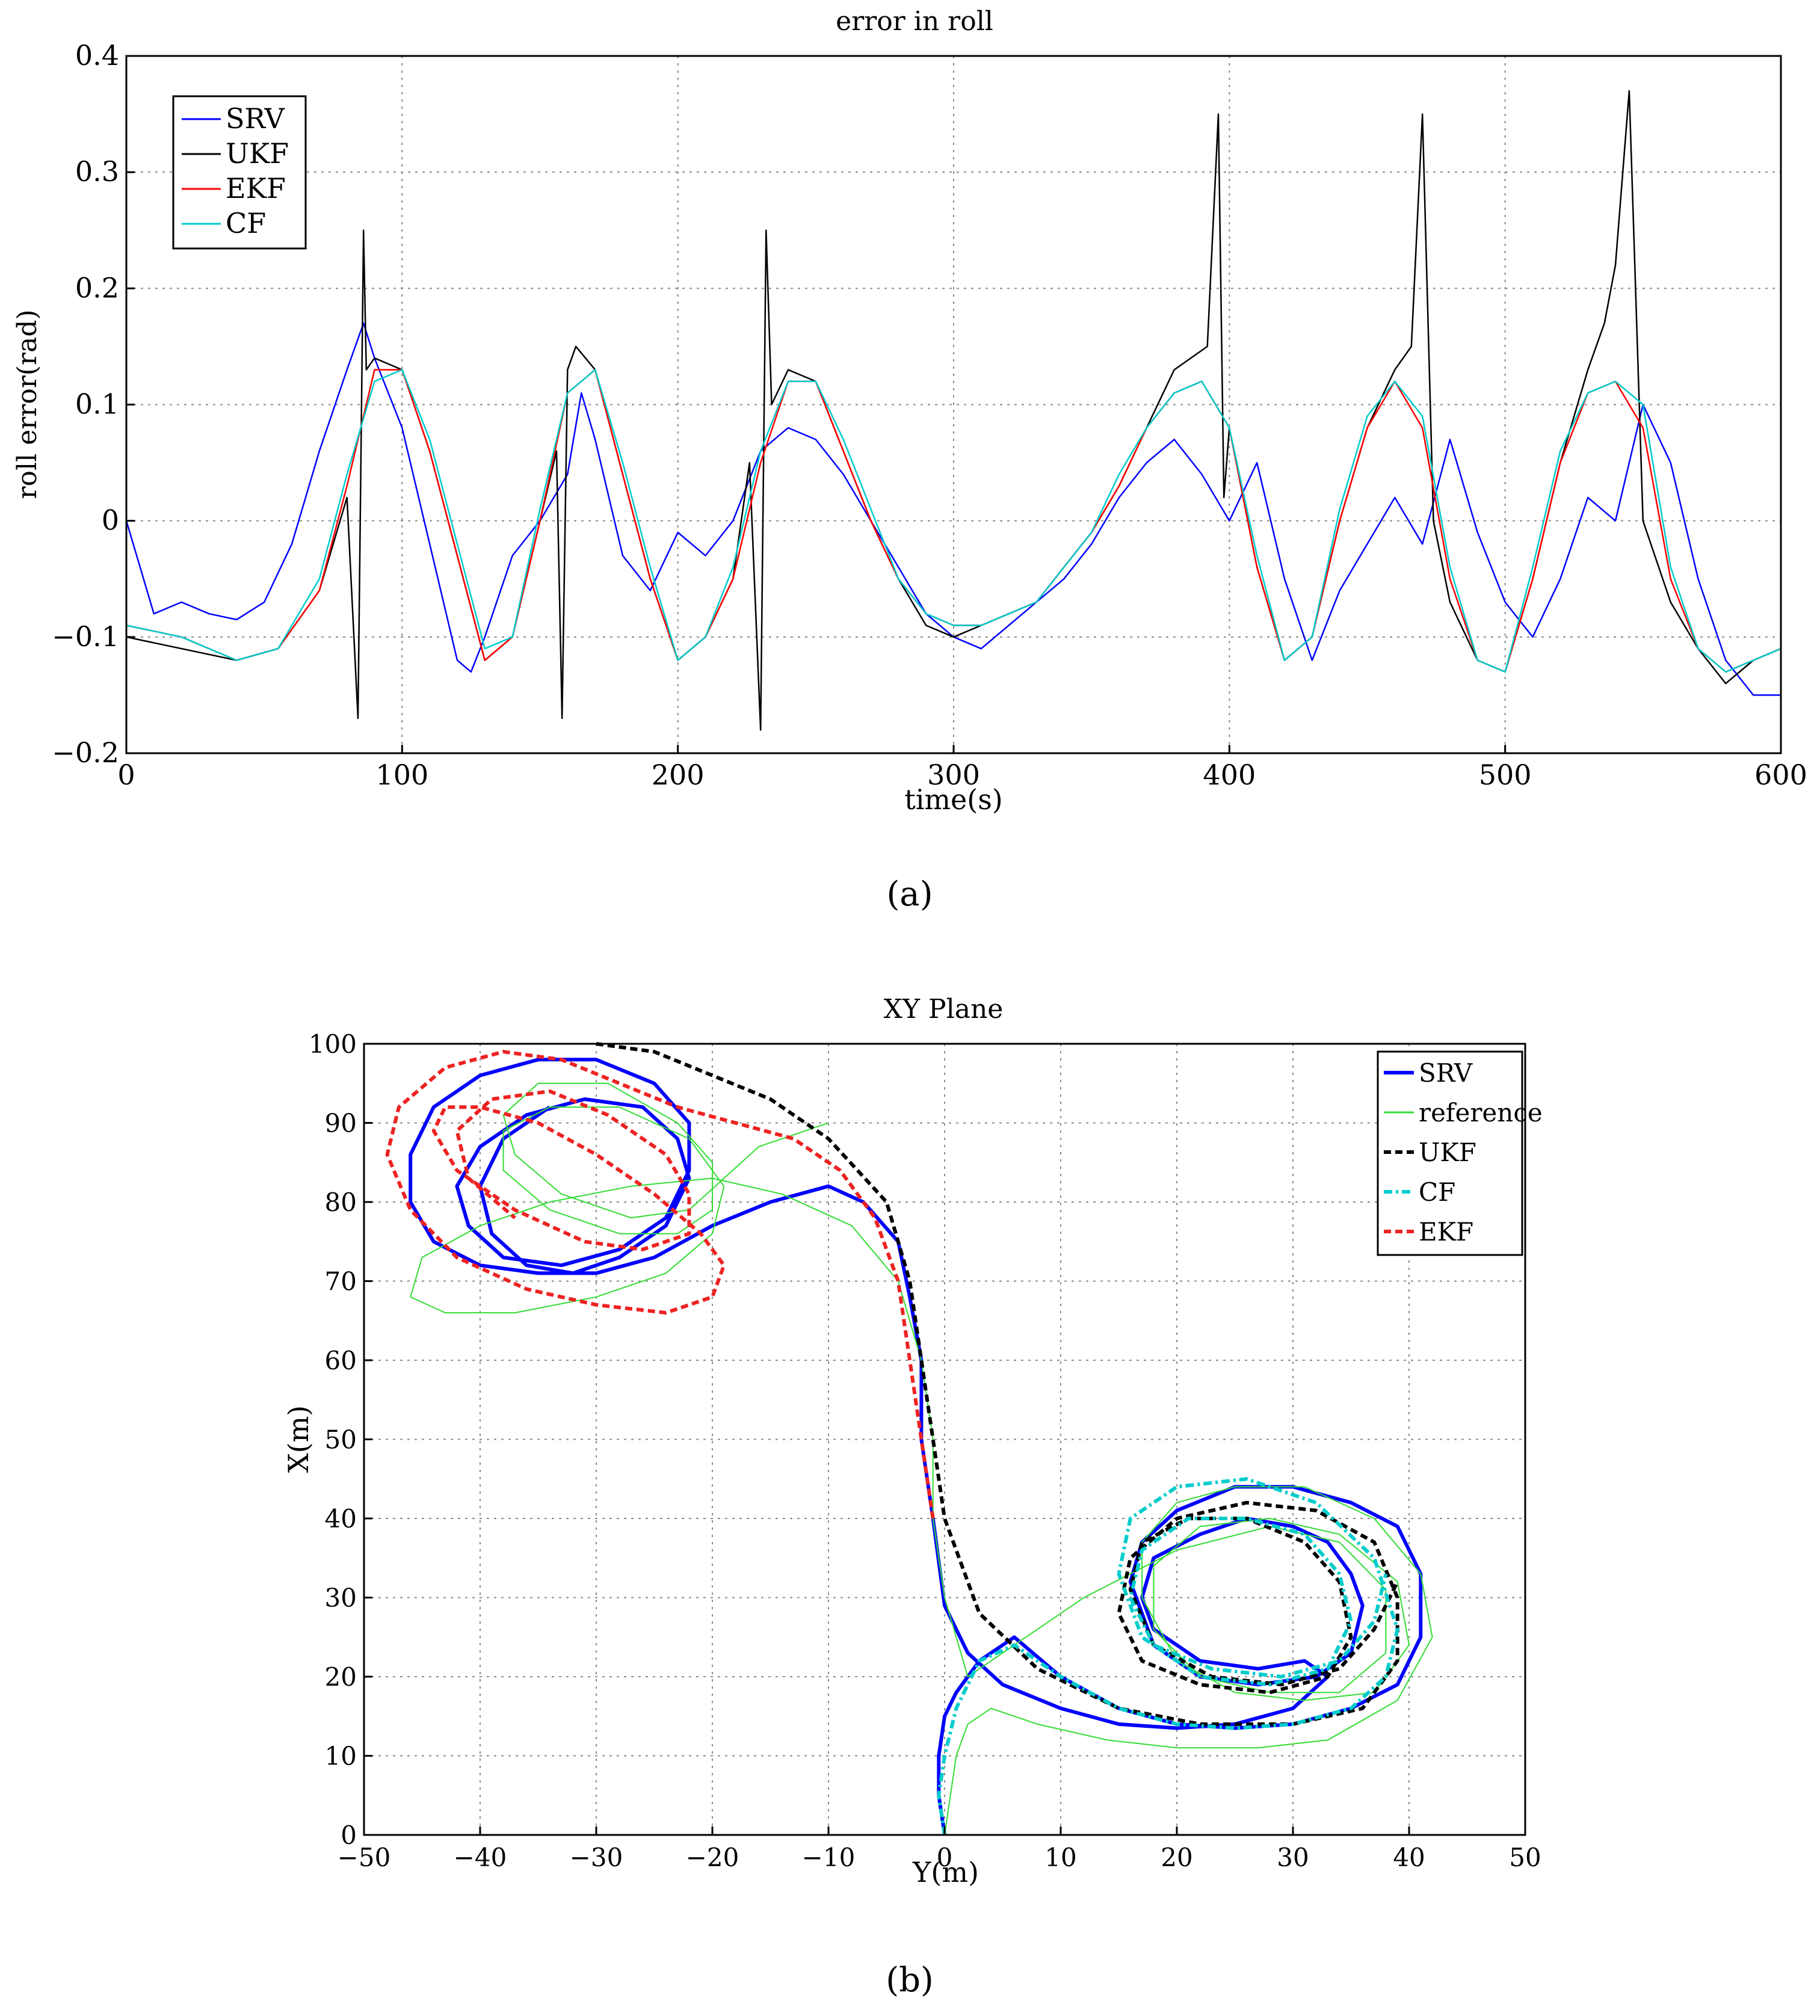 The image size is (1820, 2016). Describe the element at coordinates (333, 1044) in the screenshot. I see `b-ytick-label: 100` at that location.